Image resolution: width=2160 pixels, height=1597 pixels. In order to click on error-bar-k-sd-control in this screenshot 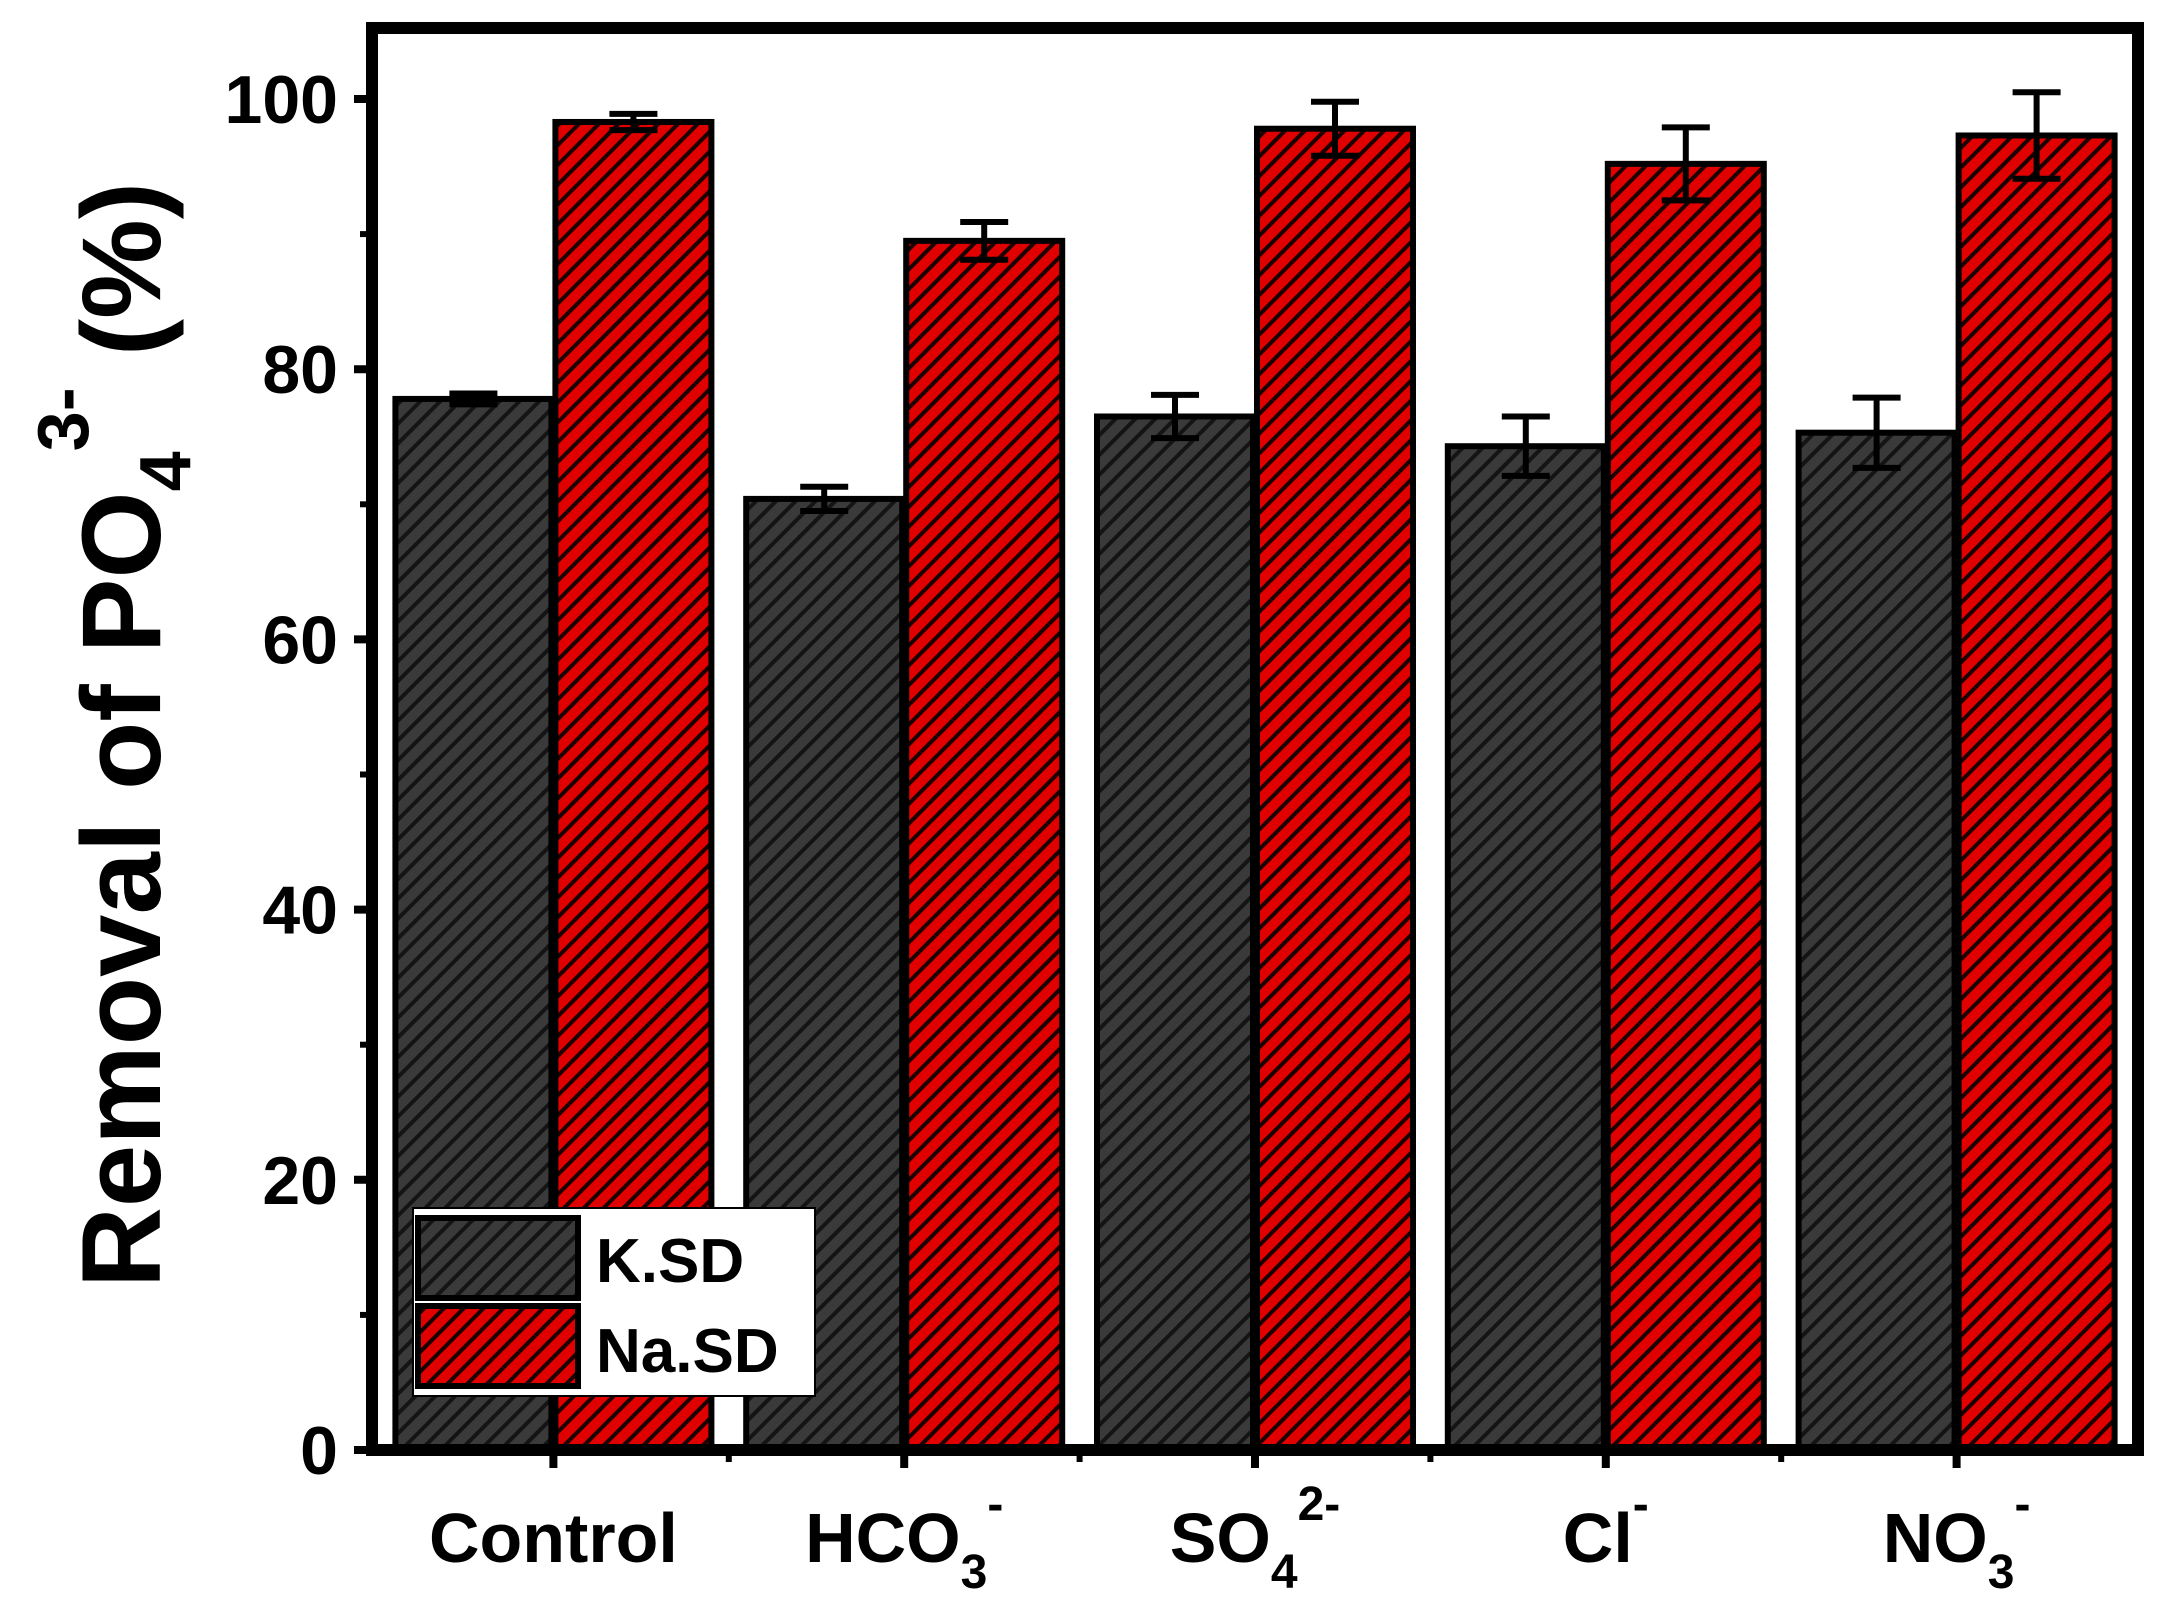, I will do `click(473, 399)`.